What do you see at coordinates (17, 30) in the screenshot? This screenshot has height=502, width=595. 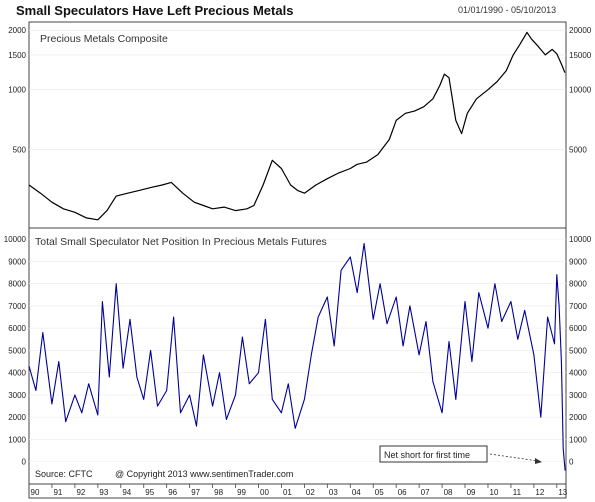 I see `top-y-tick-label-left: 2000` at bounding box center [17, 30].